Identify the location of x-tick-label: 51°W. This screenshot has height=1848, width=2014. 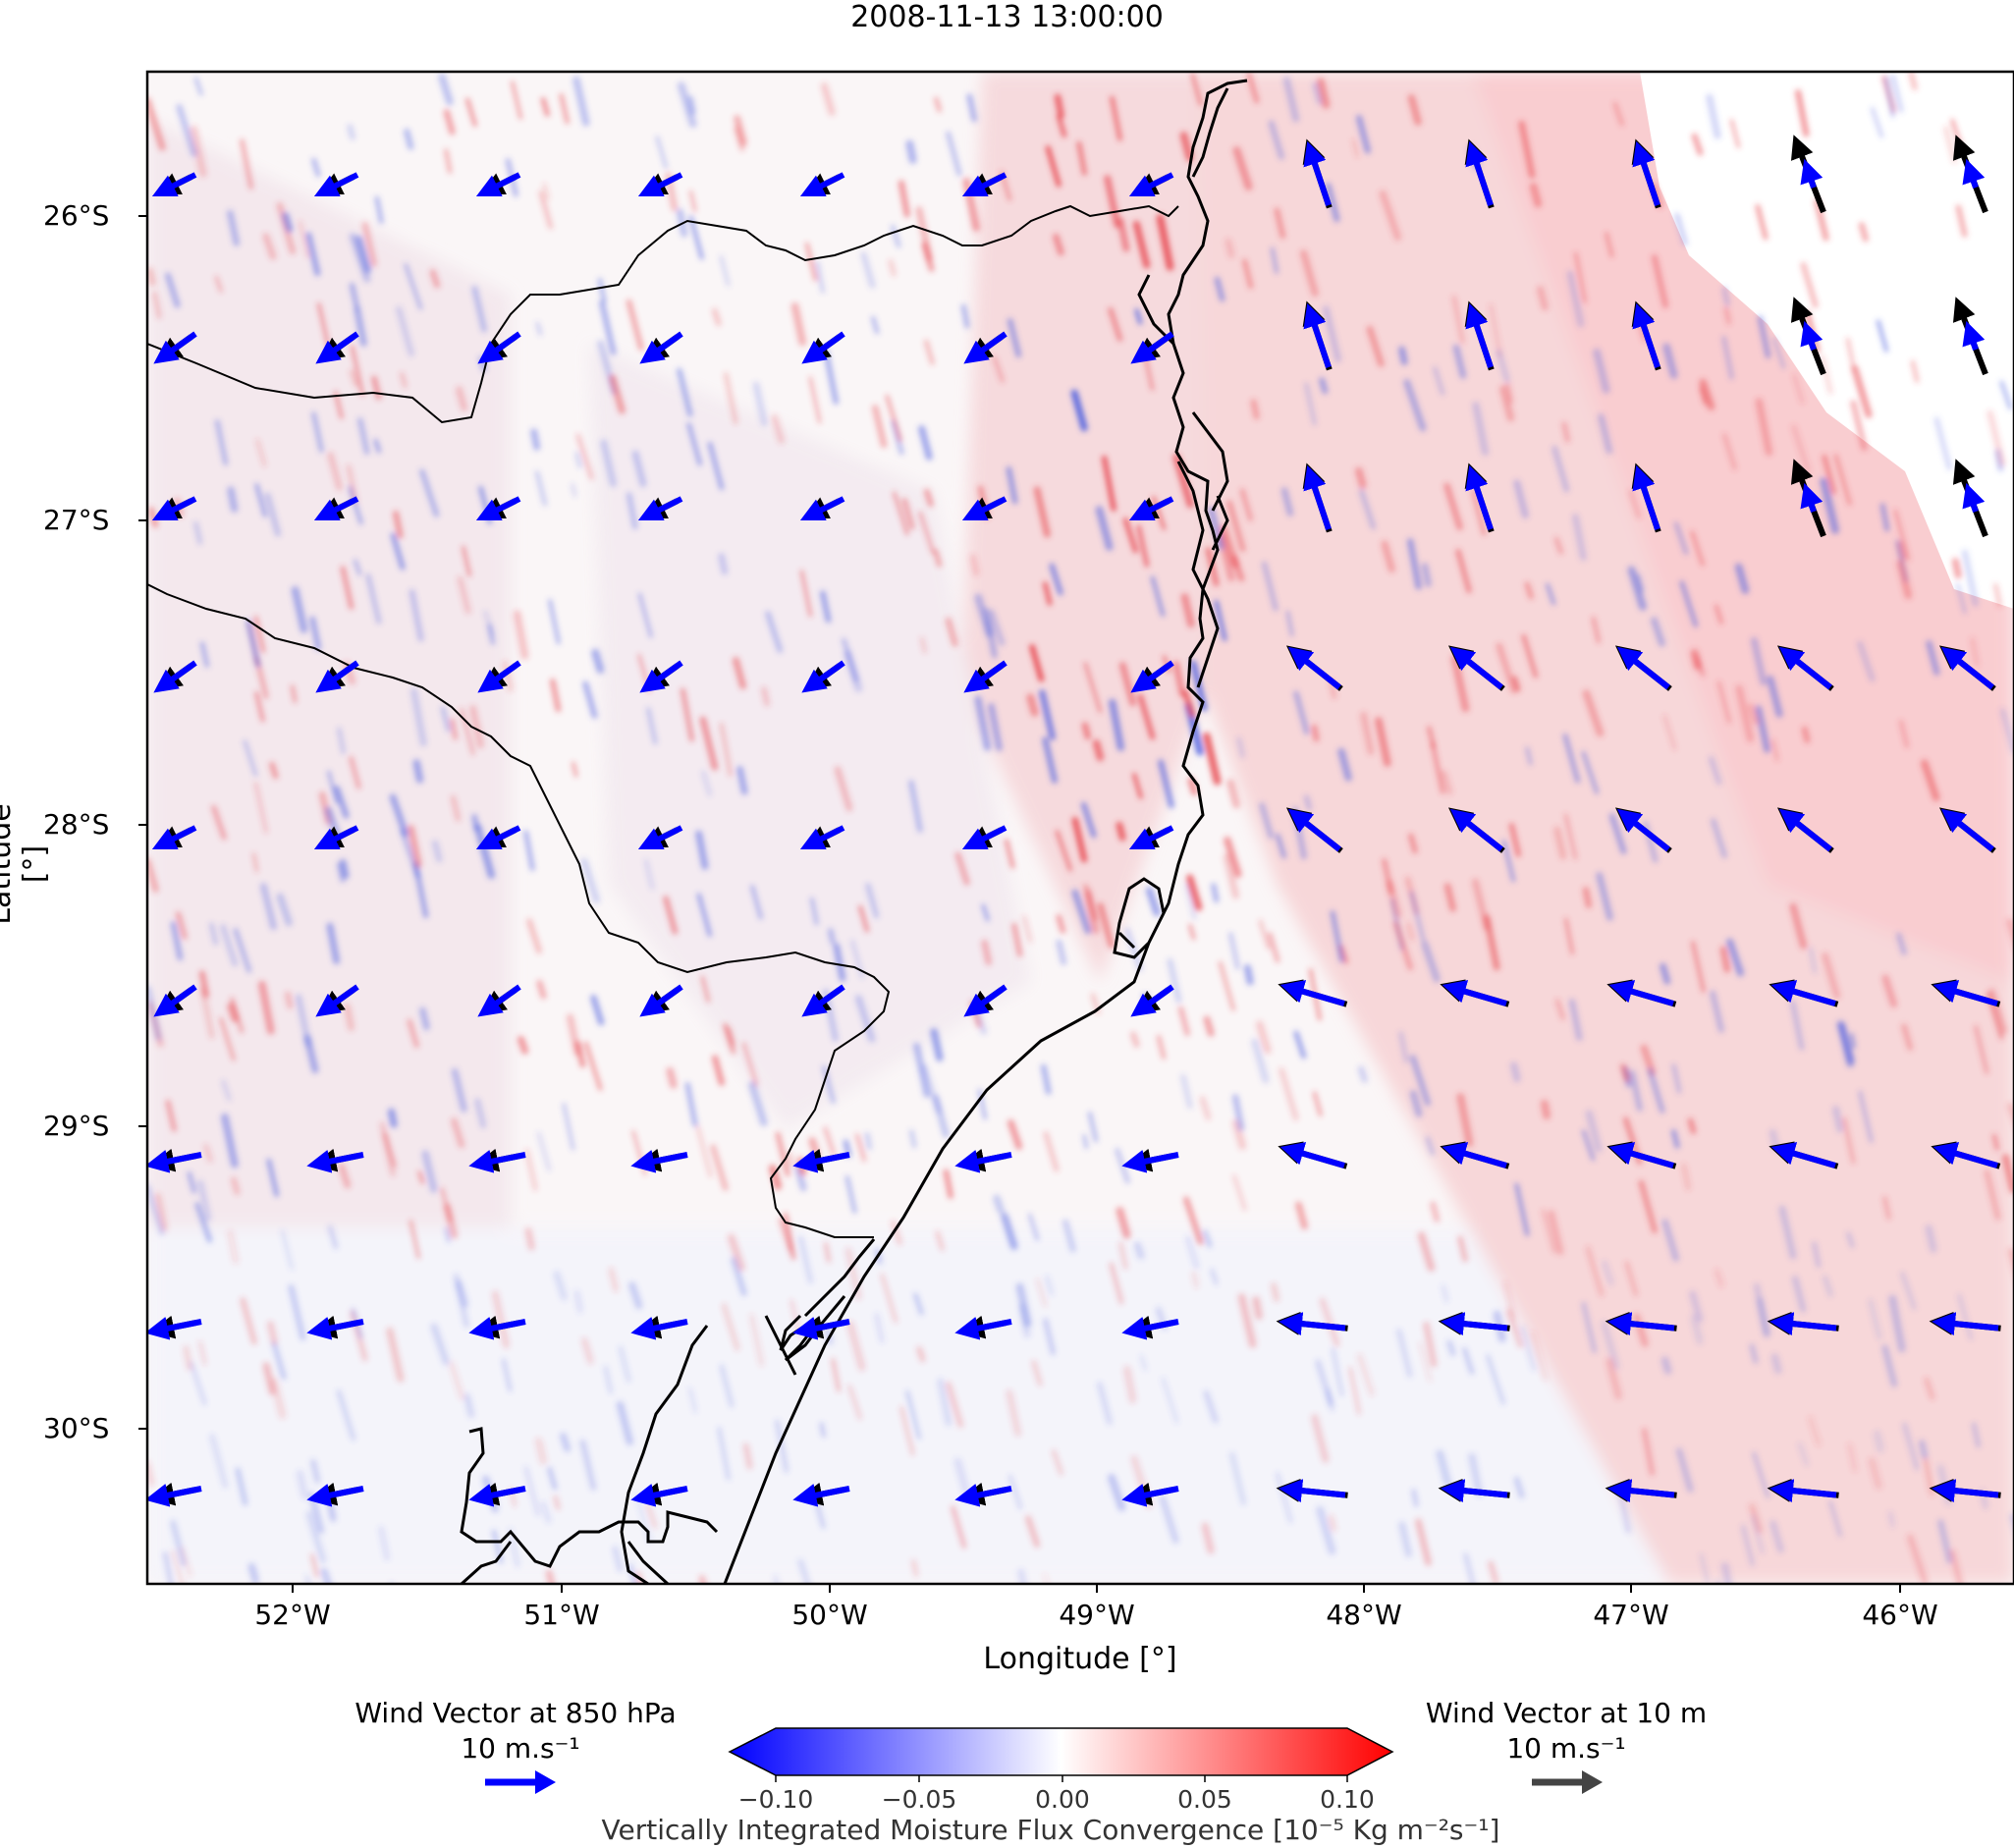
(561, 1615).